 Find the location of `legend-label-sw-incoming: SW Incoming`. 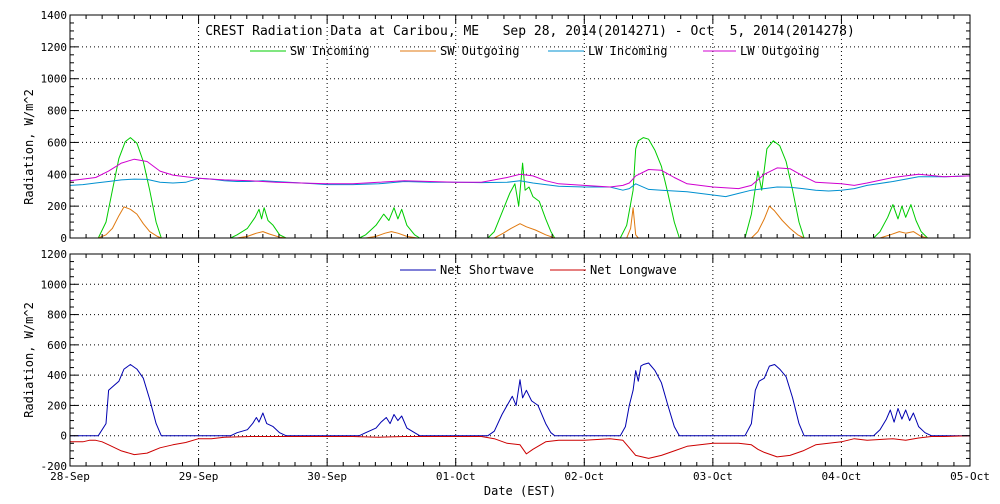

legend-label-sw-incoming: SW Incoming is located at coordinates (329, 51).